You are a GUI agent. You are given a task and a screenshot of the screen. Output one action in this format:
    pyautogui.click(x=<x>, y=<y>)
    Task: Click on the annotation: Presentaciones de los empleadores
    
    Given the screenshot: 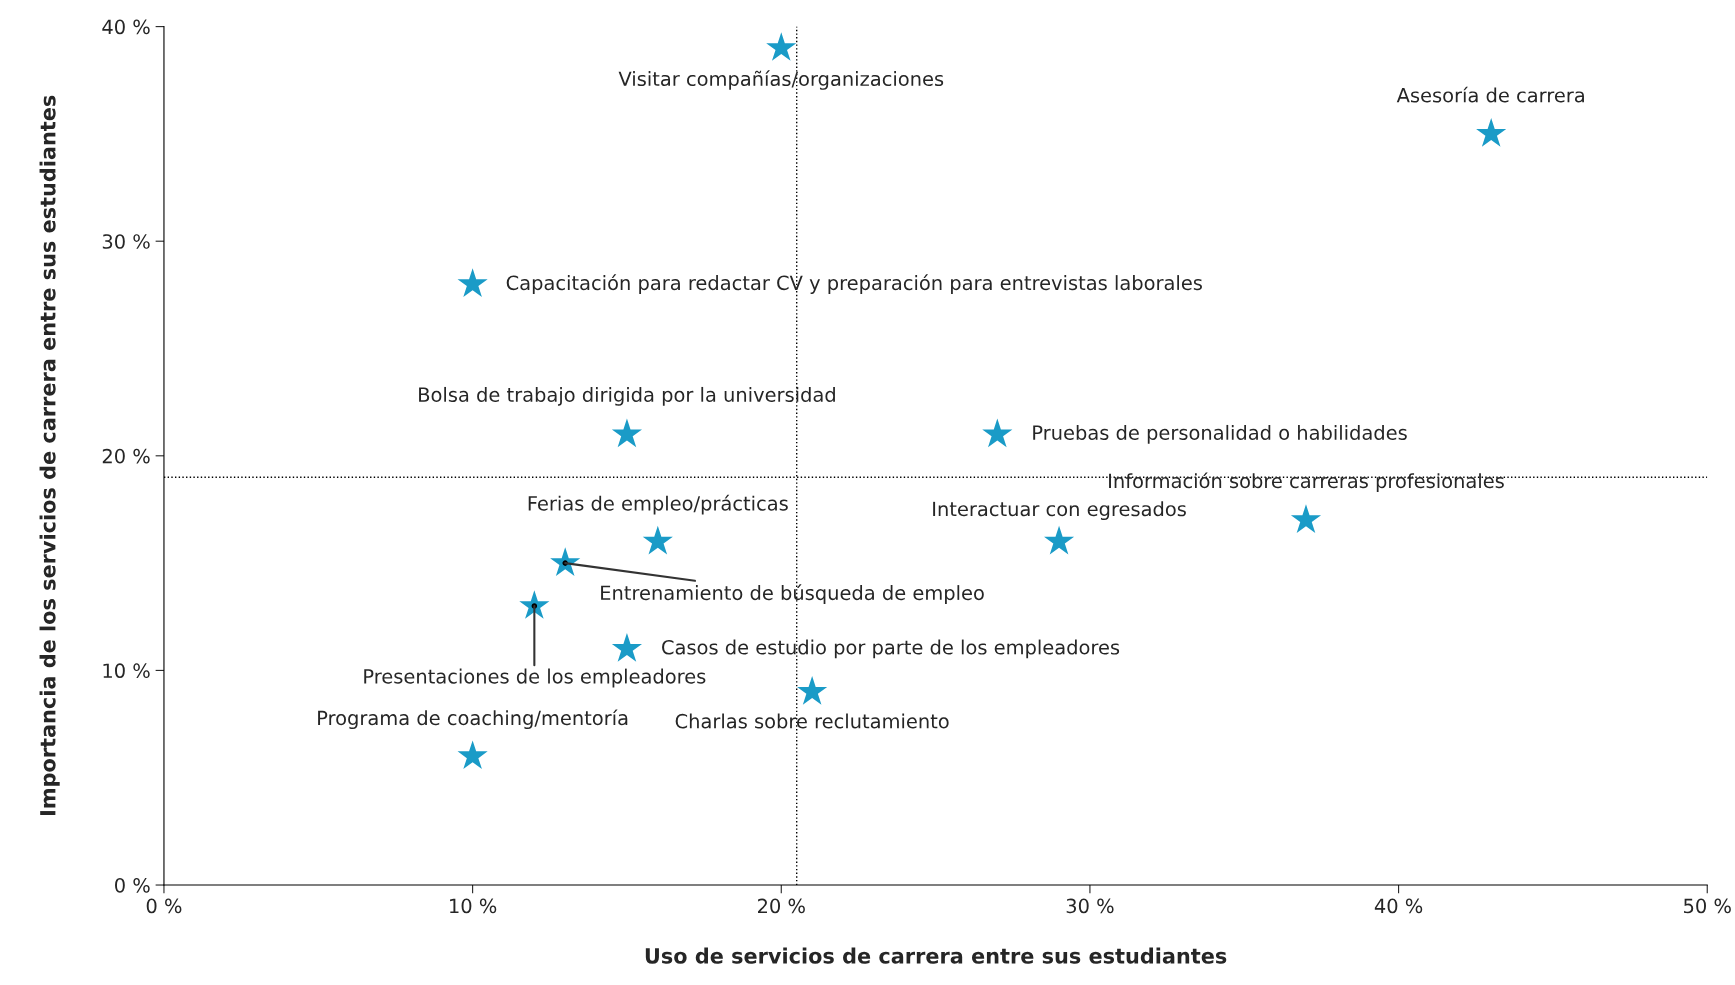 What is the action you would take?
    pyautogui.click(x=535, y=678)
    